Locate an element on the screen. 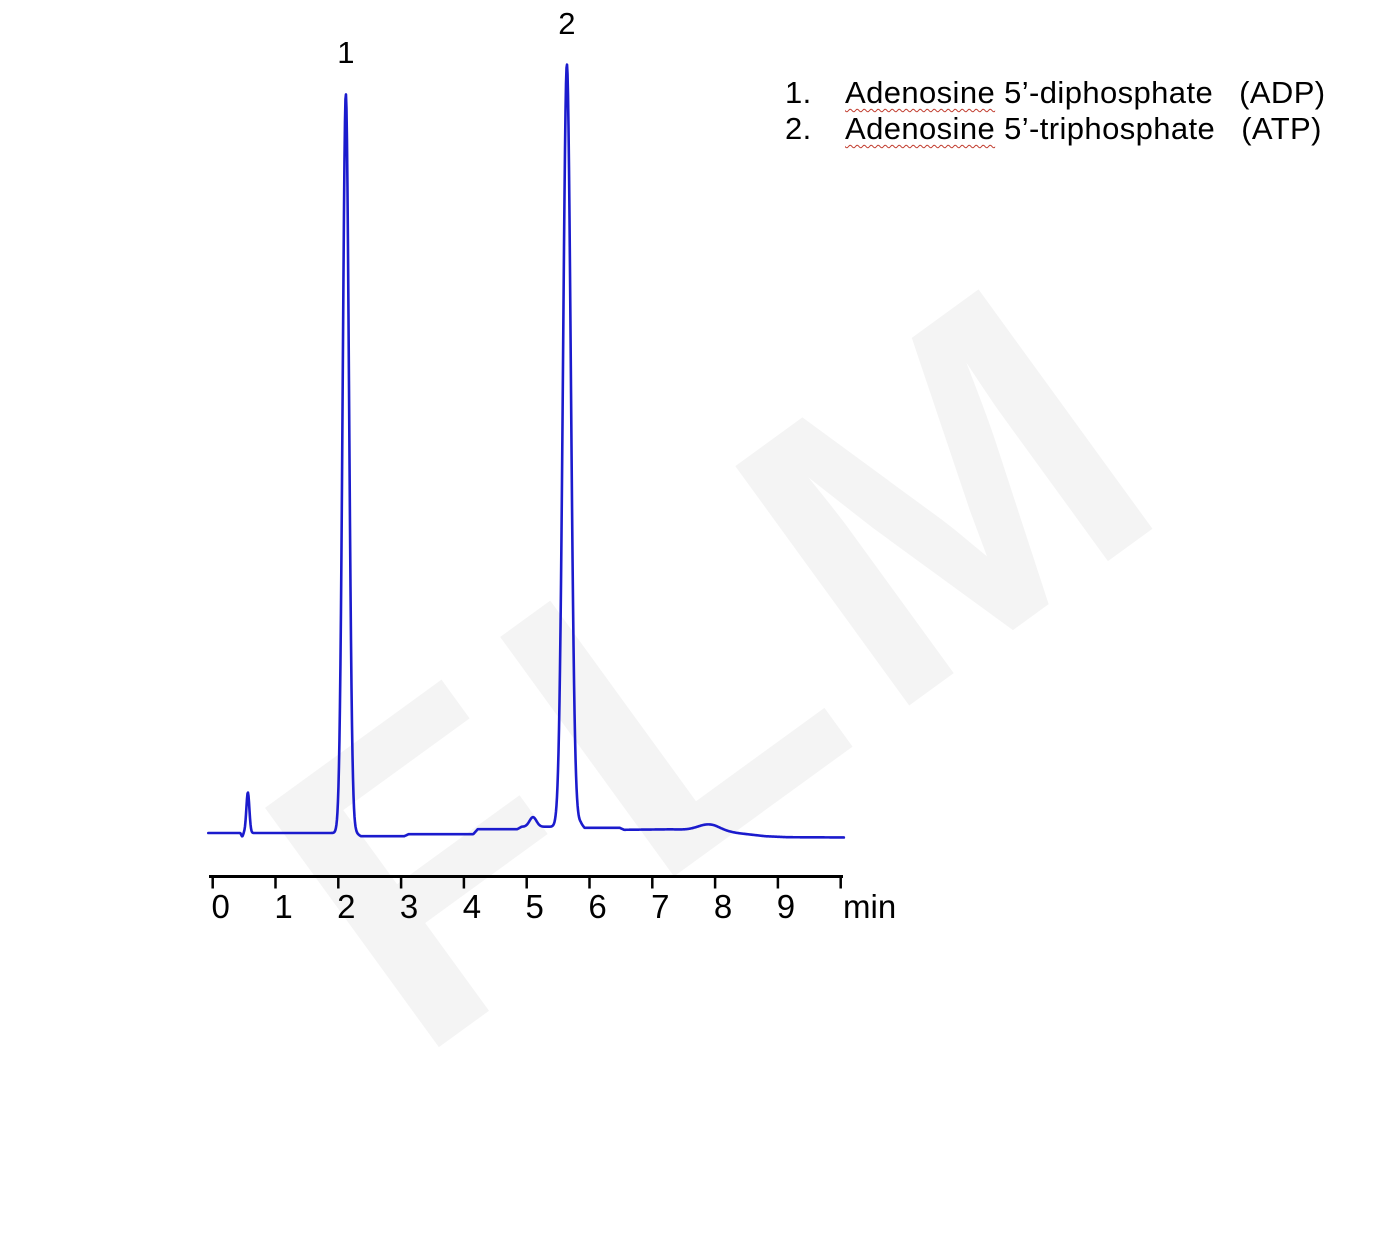  x-tick-label-8: 8 is located at coordinates (723, 906).